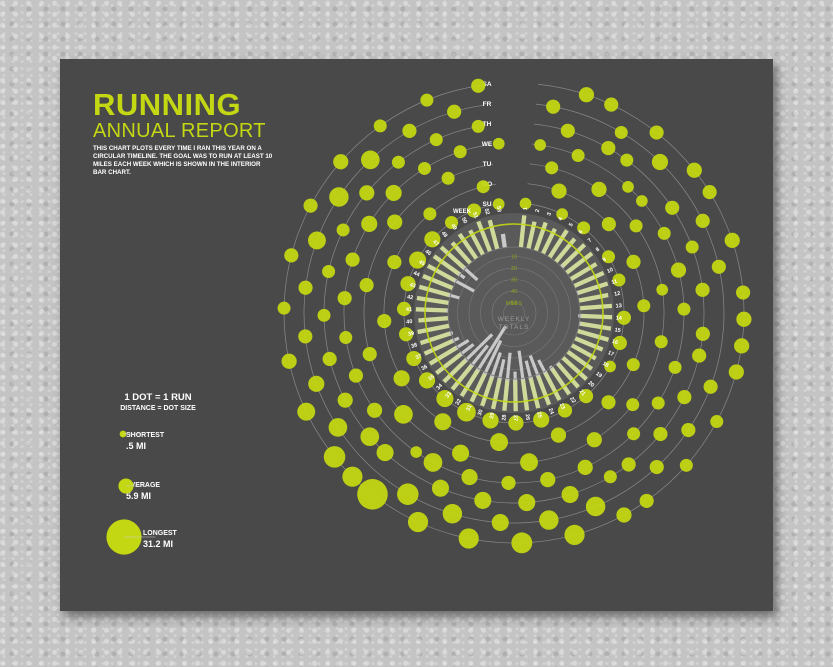  What do you see at coordinates (413, 285) in the screenshot?
I see `week-number-label: 43` at bounding box center [413, 285].